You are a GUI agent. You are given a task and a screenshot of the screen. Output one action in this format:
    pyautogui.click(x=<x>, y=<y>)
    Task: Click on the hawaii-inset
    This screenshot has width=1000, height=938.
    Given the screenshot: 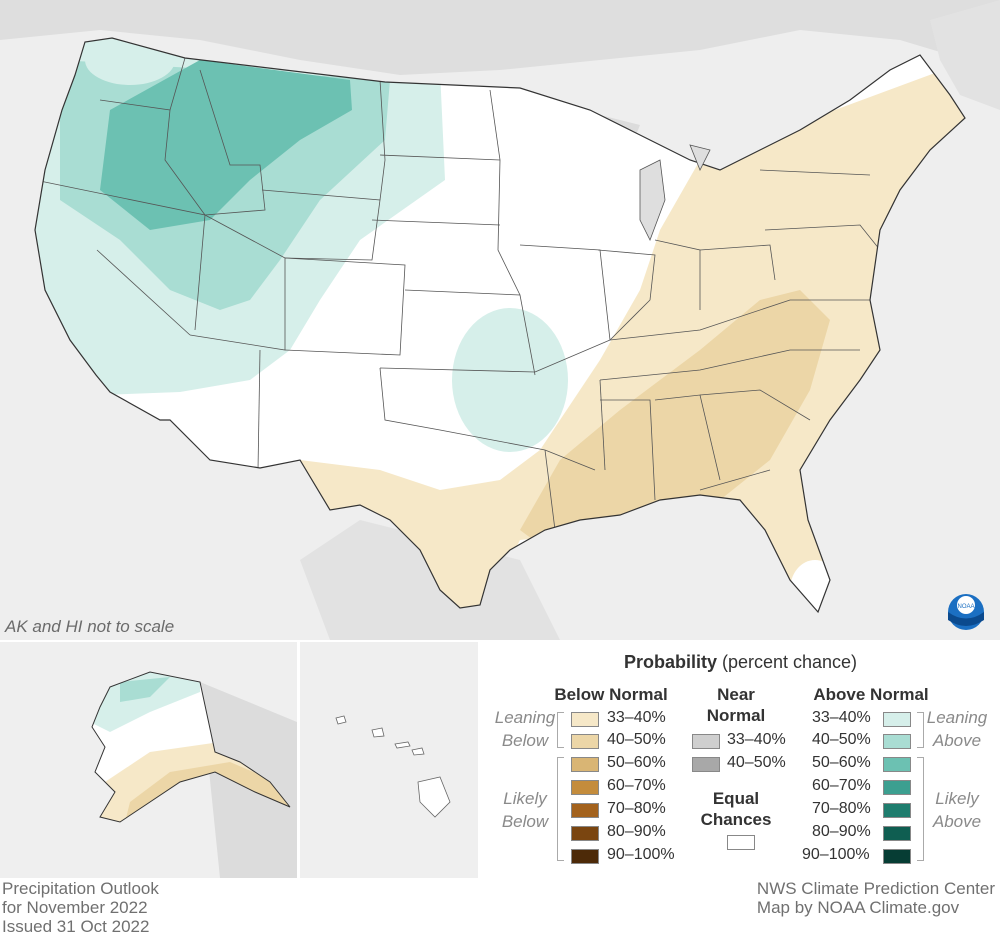 What is the action you would take?
    pyautogui.click(x=389, y=760)
    